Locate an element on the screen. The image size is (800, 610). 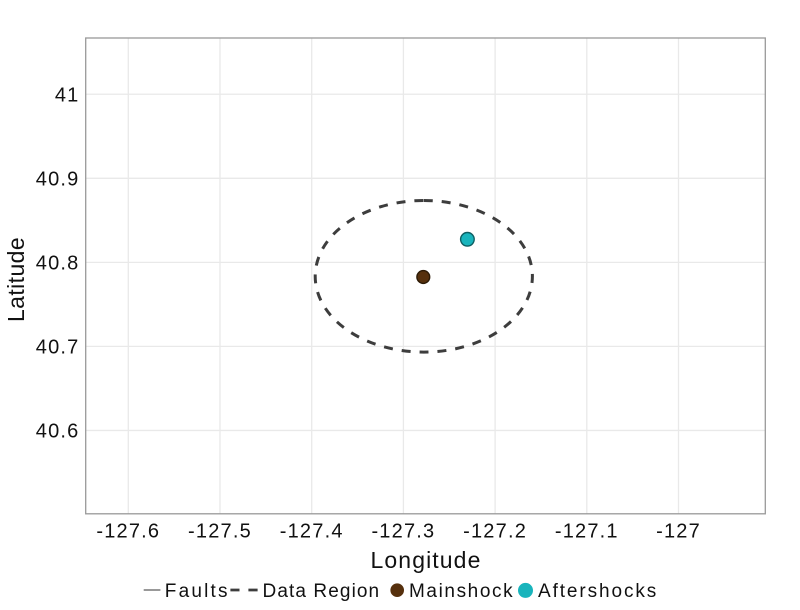
svg-text: Aftershocks is located at coordinates (598, 591).